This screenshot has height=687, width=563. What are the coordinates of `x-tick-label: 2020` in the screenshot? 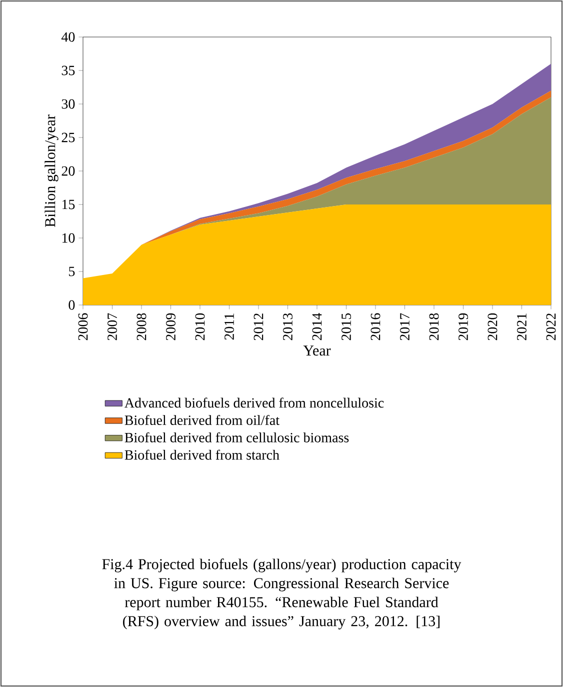 It's located at (493, 326).